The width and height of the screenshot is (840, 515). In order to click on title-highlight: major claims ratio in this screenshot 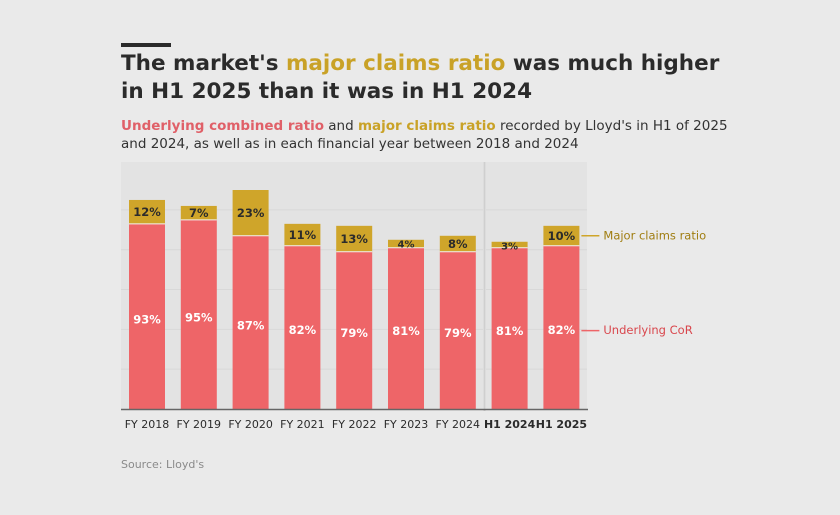, I will do `click(396, 63)`.